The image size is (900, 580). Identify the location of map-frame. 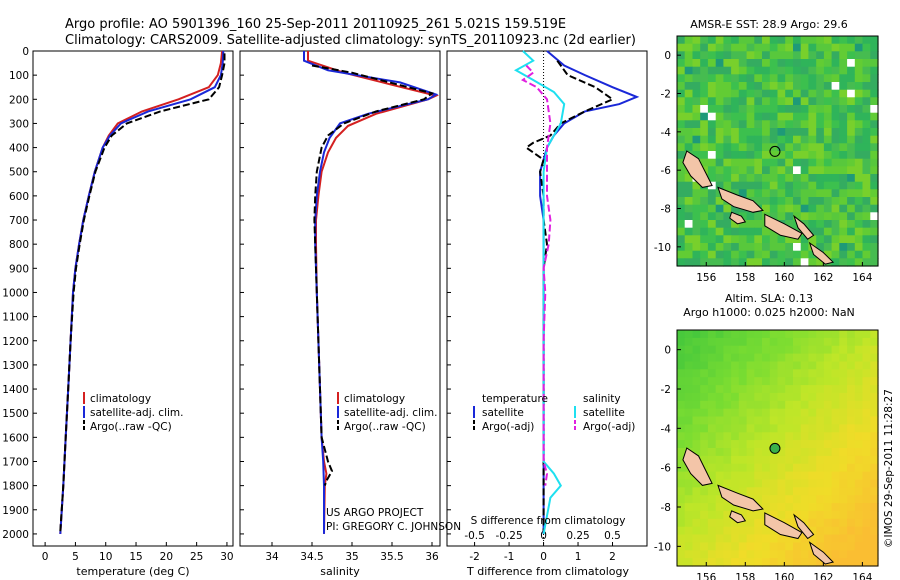
(777, 448).